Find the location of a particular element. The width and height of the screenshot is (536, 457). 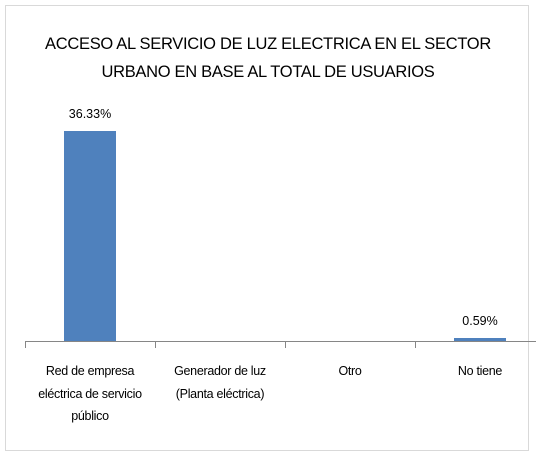

x-tick-label: Generador de luz (Planta eléctrica) is located at coordinates (220, 382).